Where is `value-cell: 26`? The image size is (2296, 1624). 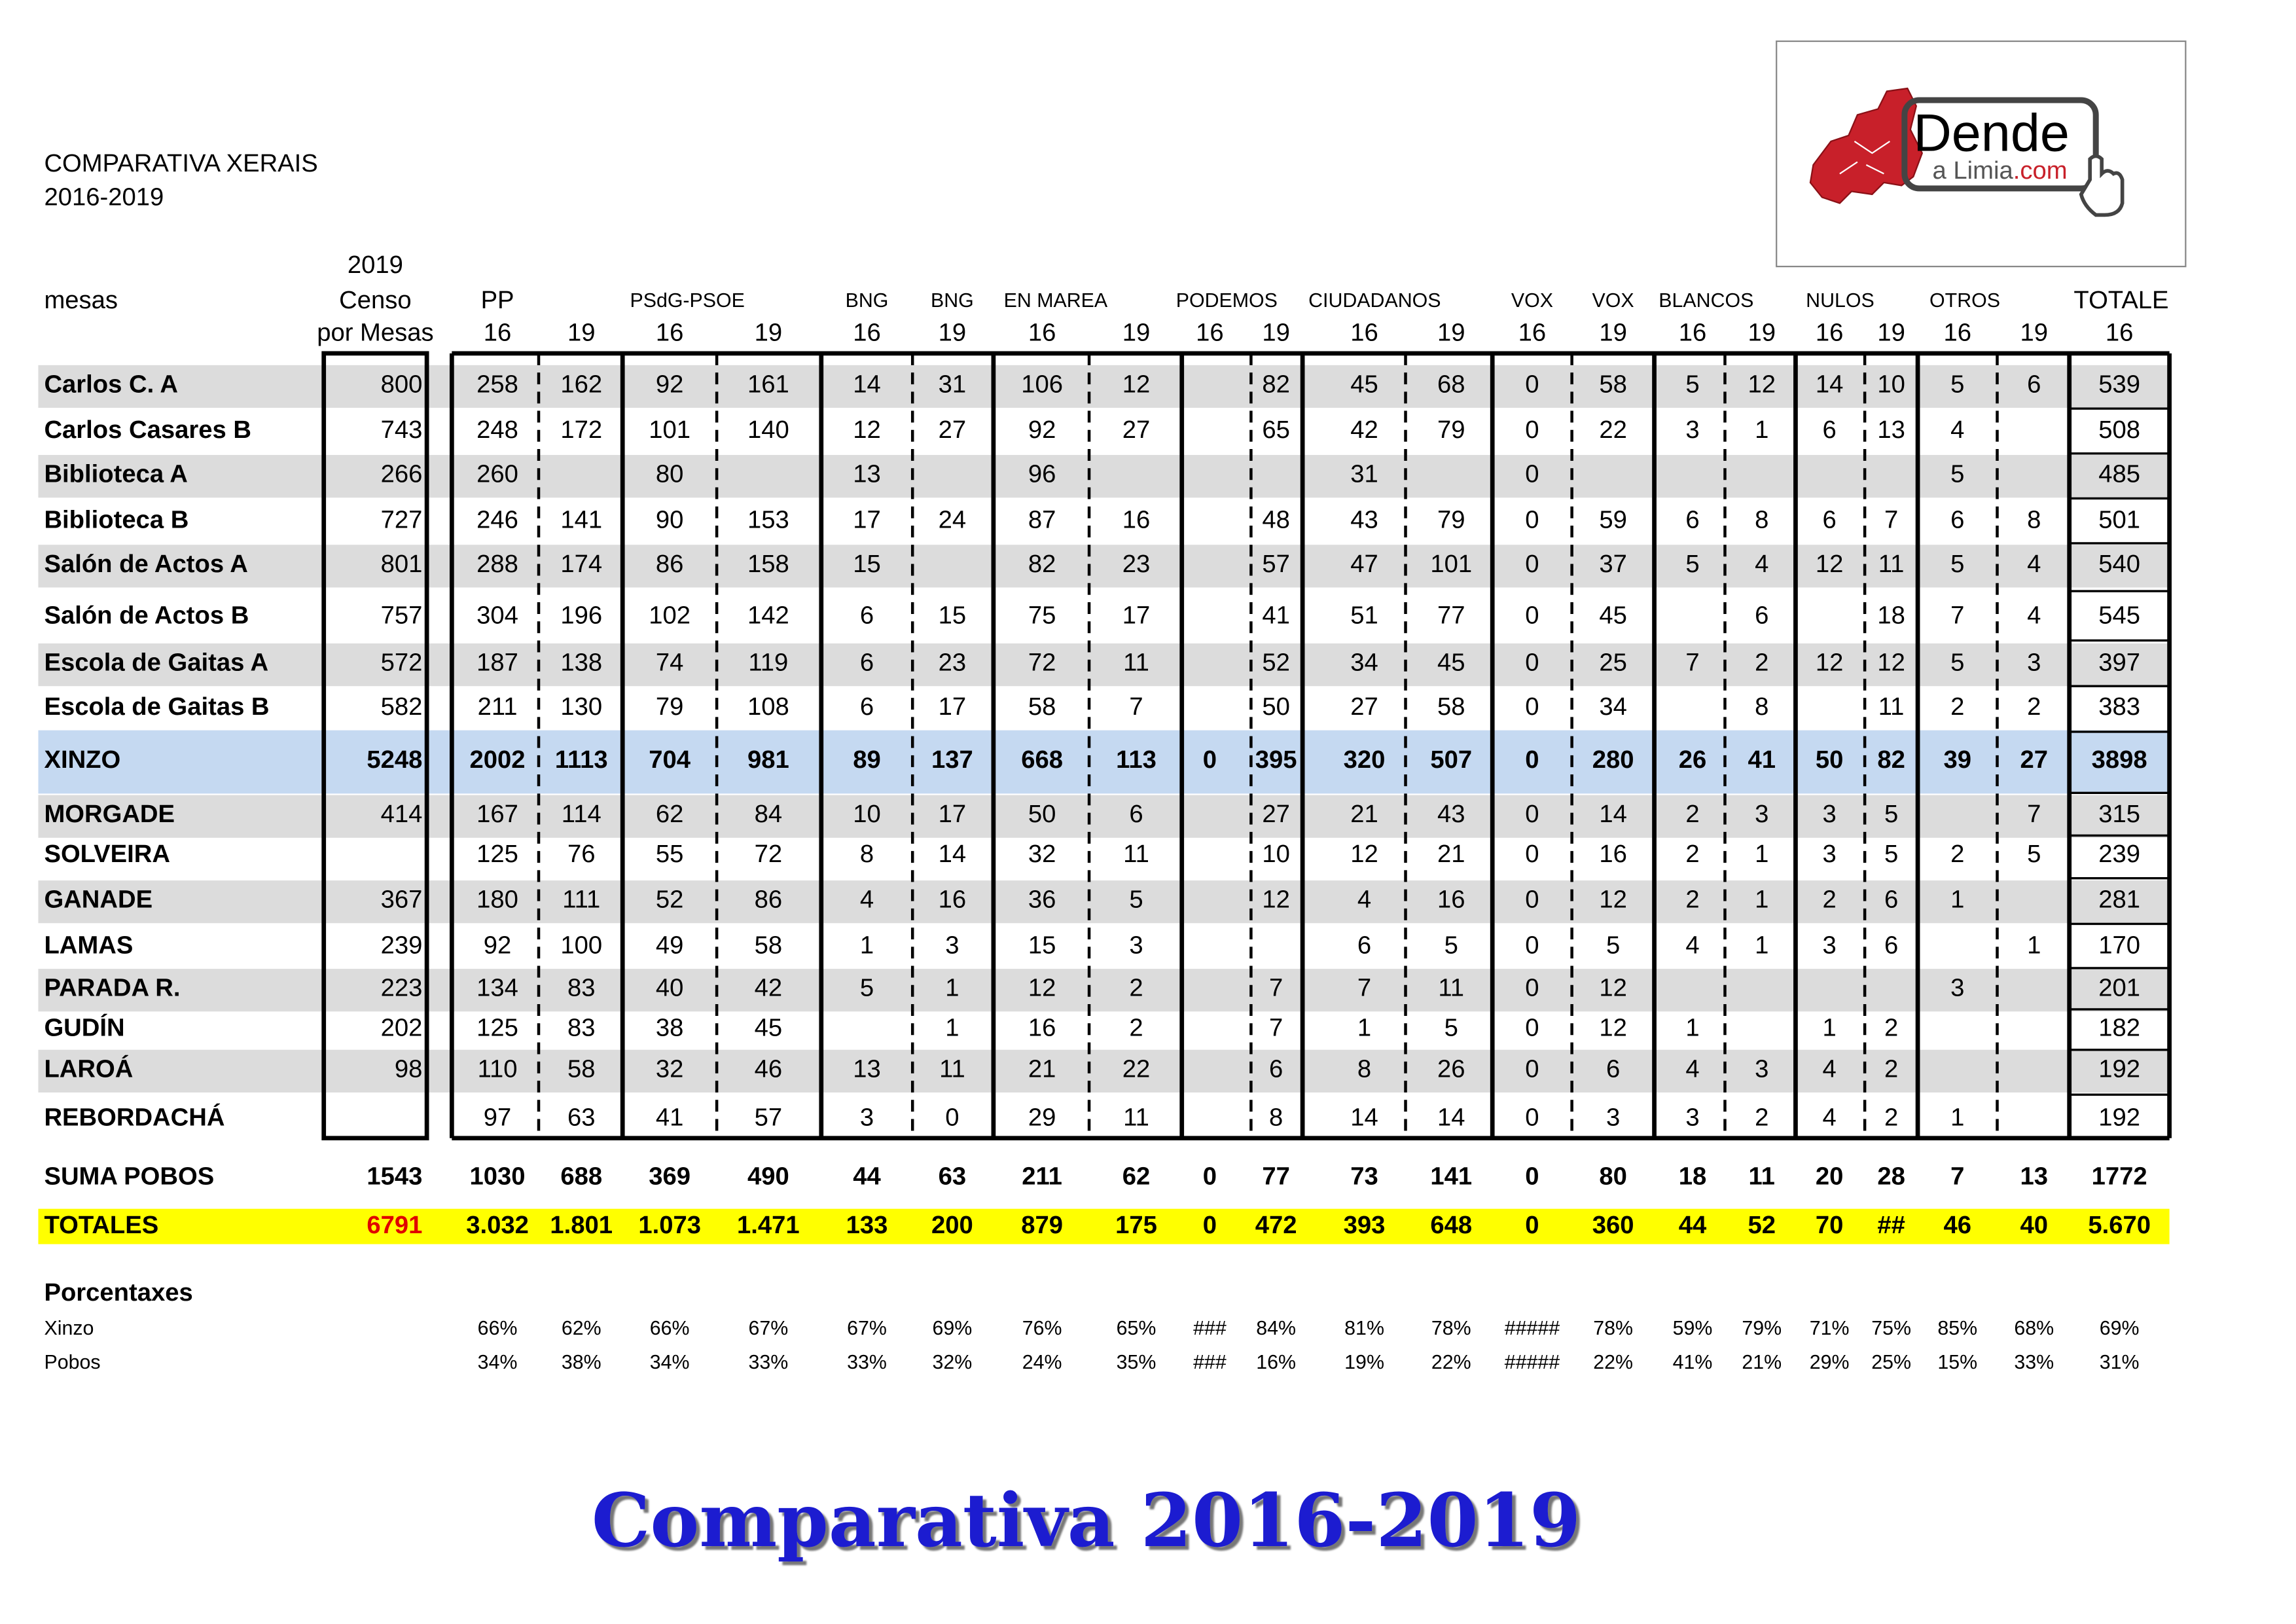 value-cell: 26 is located at coordinates (1693, 760).